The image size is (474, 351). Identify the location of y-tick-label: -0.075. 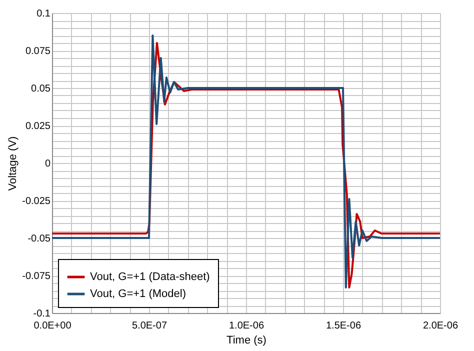
(36, 276).